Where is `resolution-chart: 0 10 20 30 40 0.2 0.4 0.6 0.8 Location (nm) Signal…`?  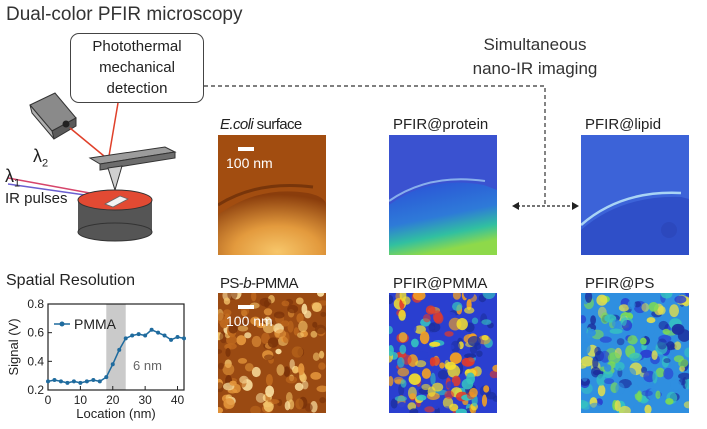
resolution-chart: 0 10 20 30 40 0.2 0.4 0.6 0.8 Location (nm) Signal… is located at coordinates (96, 359).